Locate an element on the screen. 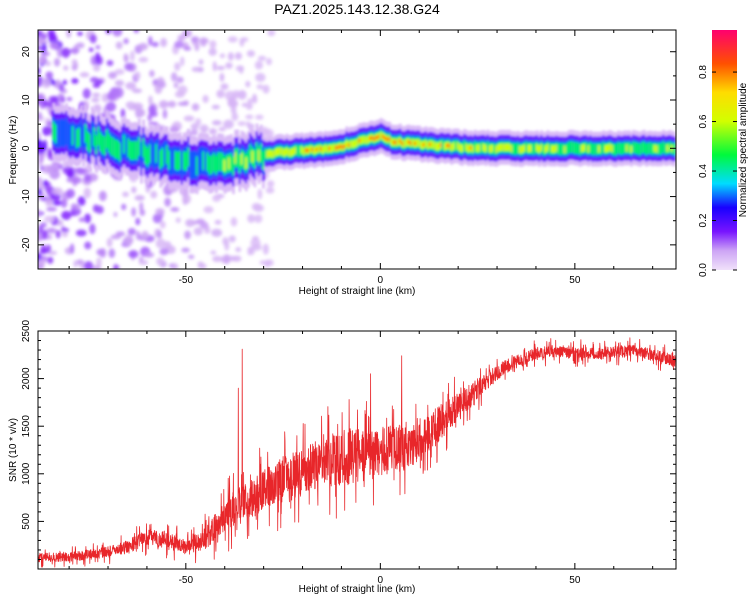  colorbar-ticks: 0.0 0.2 0.4 0.6 0.8 is located at coordinates (717, 171).